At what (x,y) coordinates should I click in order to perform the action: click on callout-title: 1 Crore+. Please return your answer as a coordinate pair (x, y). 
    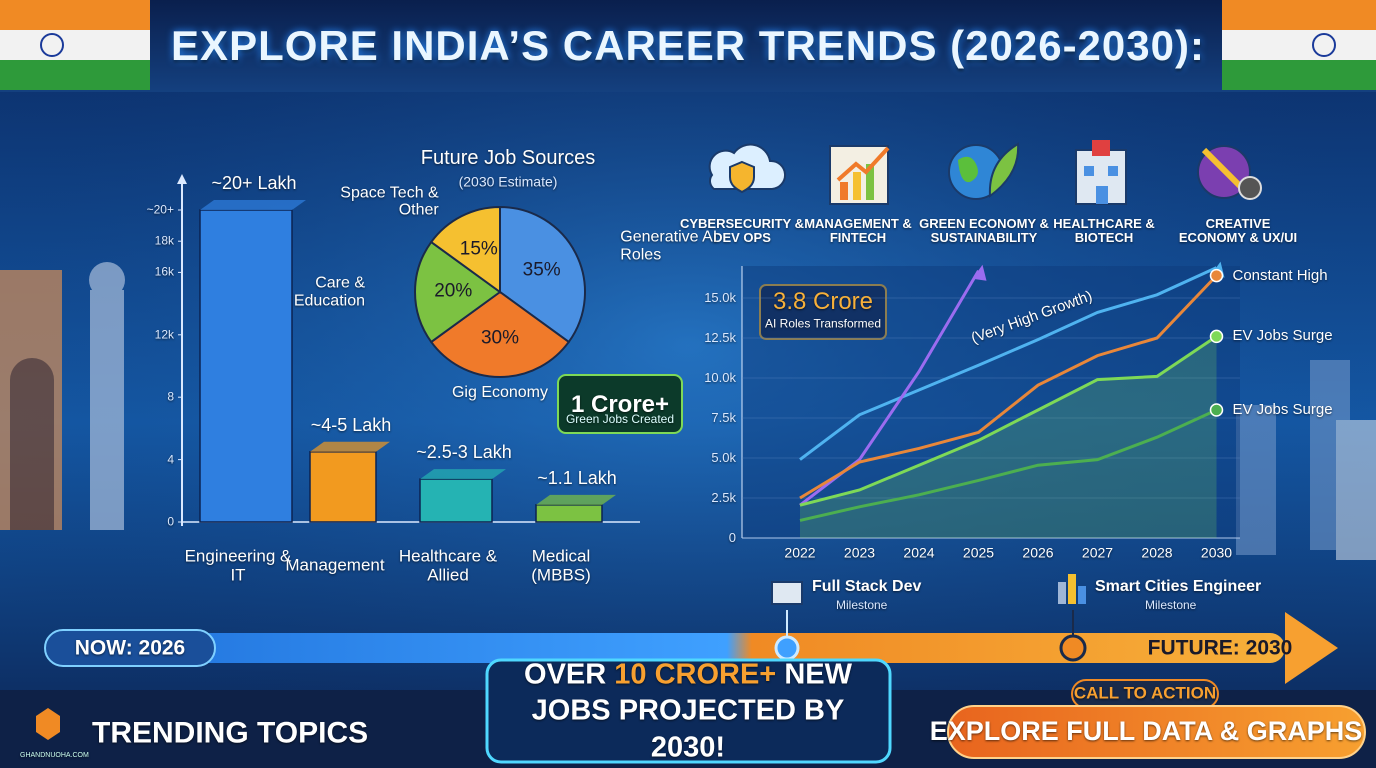
    Looking at the image, I should click on (620, 404).